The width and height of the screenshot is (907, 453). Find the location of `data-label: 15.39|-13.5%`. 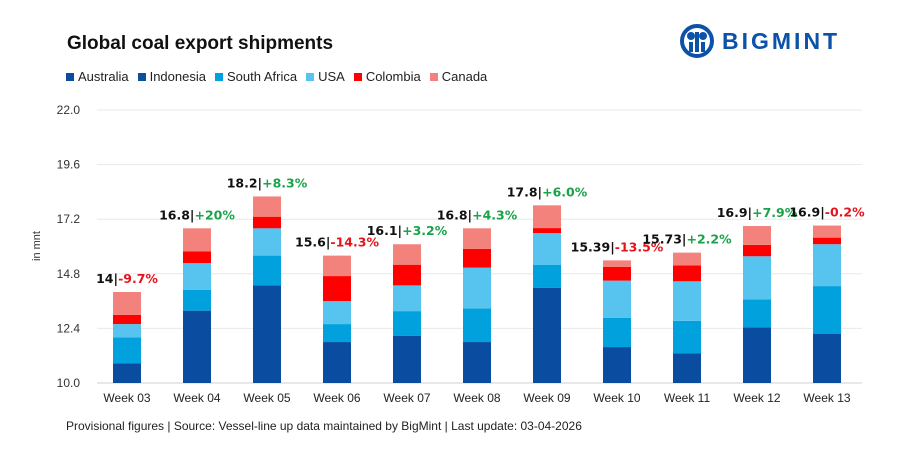

data-label: 15.39|-13.5% is located at coordinates (617, 246).